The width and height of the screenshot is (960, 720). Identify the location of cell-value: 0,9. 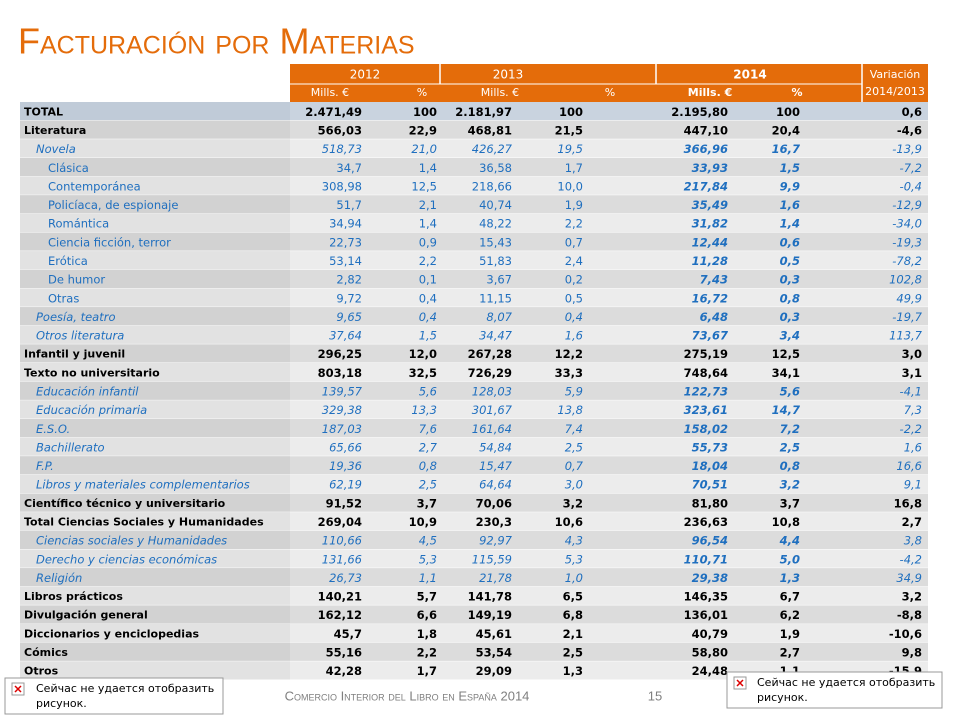
(428, 242).